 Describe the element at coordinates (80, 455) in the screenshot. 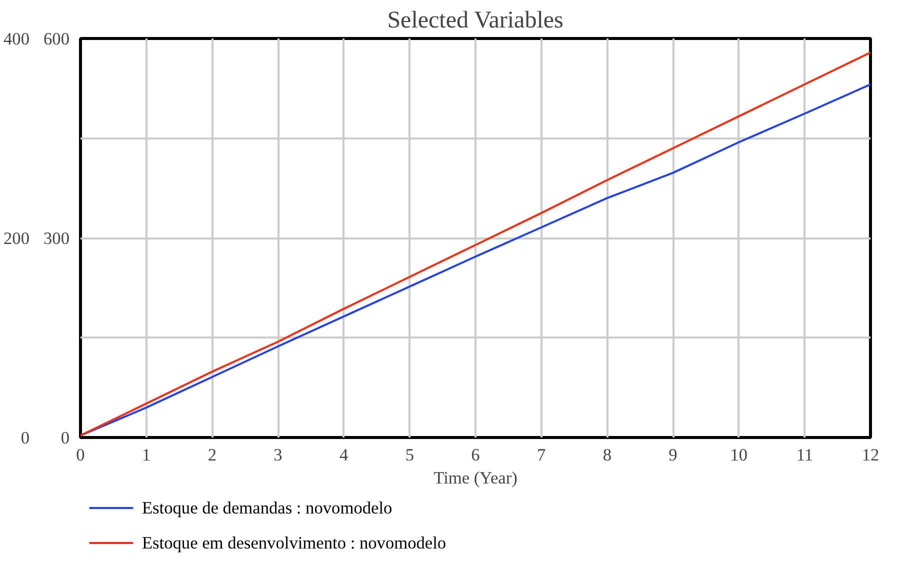

I see `x-tick-label: 0` at that location.